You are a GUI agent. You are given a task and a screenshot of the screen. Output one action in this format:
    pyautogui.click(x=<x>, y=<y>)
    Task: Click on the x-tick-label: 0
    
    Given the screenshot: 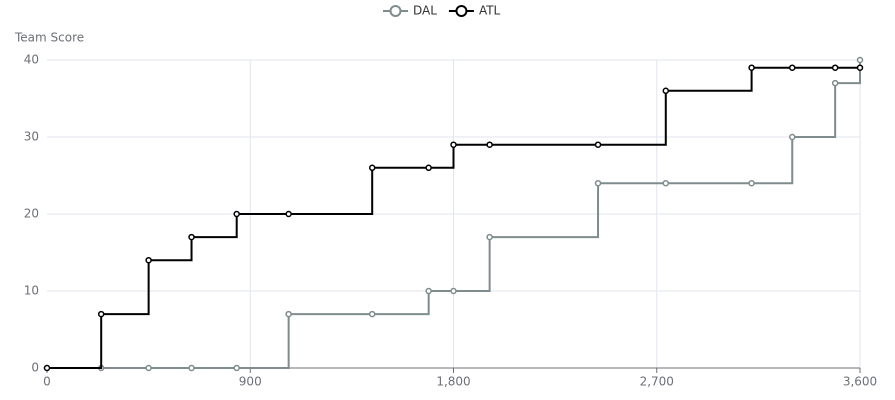 What is the action you would take?
    pyautogui.click(x=47, y=382)
    